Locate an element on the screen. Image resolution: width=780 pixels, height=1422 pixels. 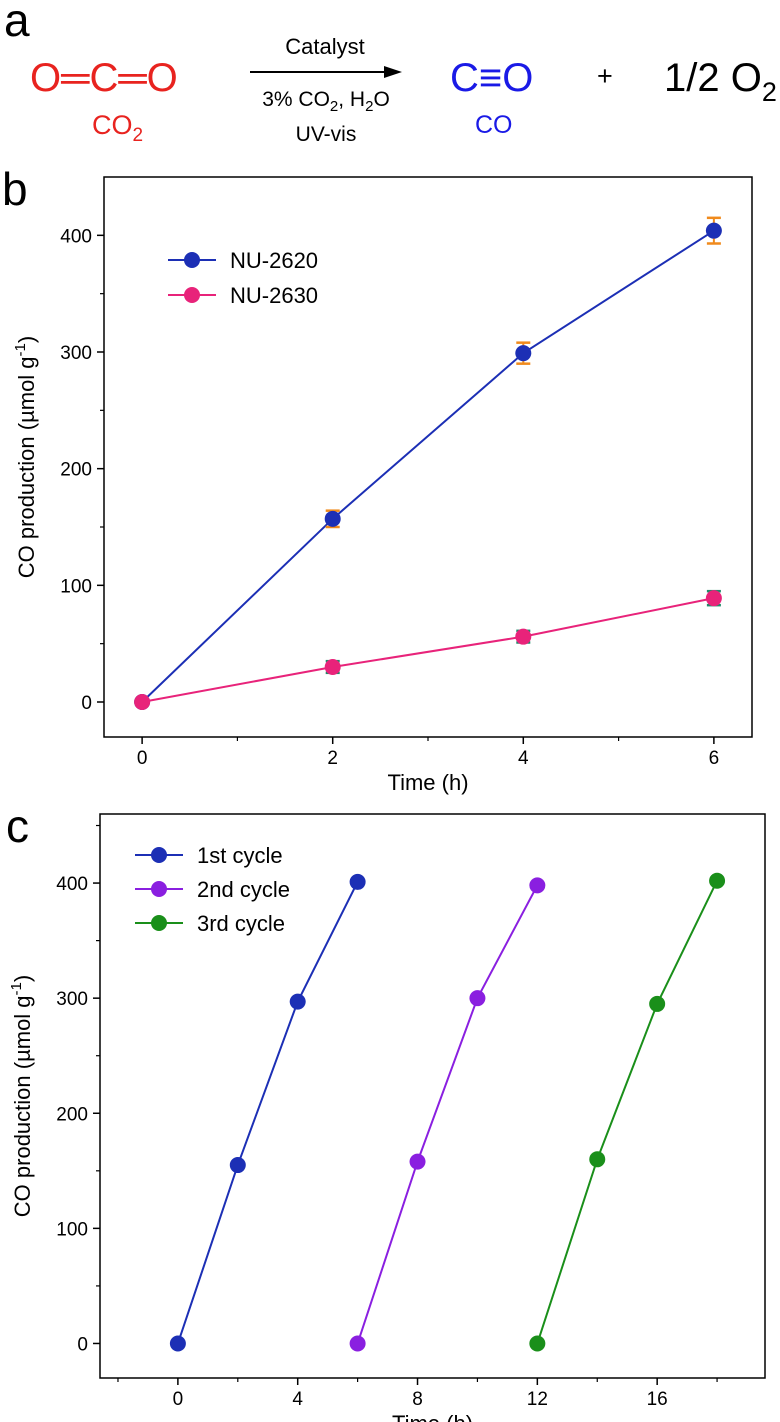
condition-gas-water: 3% CO2, H2O is located at coordinates (326, 101).